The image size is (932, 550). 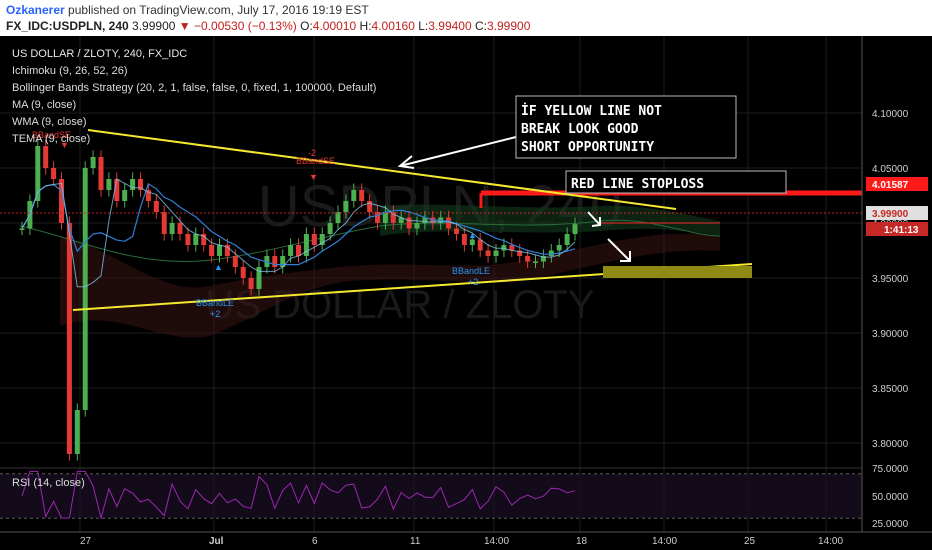 I want to click on rsi-tick-50: 50.0000, so click(x=890, y=497).